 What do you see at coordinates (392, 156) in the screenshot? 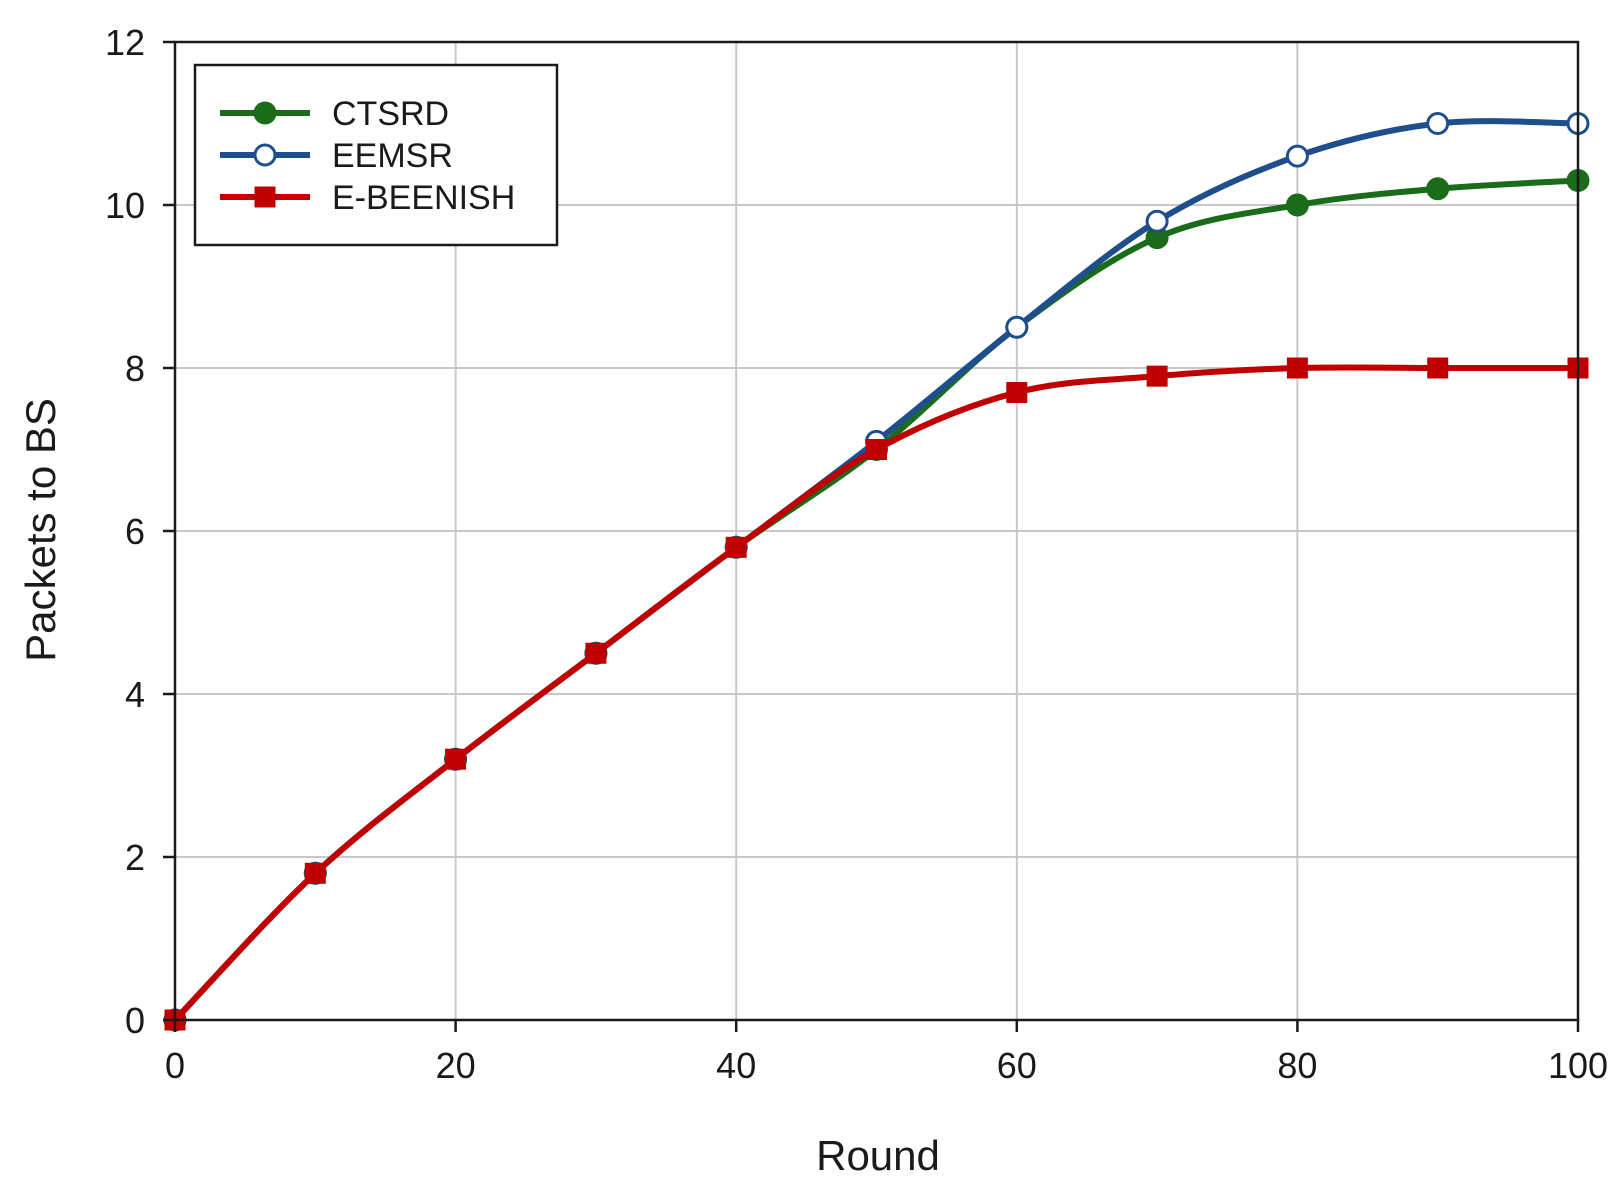
I see `legend-label: EEMSR` at bounding box center [392, 156].